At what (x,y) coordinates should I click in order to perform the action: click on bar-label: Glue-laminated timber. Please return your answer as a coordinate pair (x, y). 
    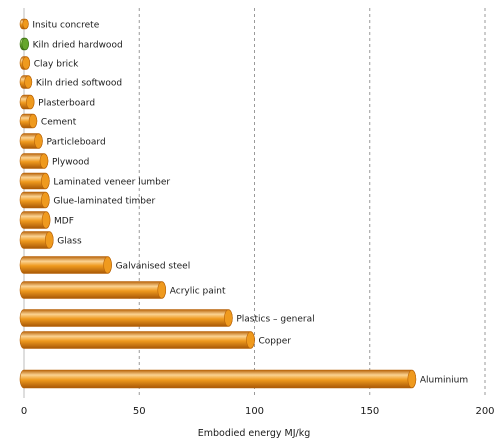
    Looking at the image, I should click on (104, 202).